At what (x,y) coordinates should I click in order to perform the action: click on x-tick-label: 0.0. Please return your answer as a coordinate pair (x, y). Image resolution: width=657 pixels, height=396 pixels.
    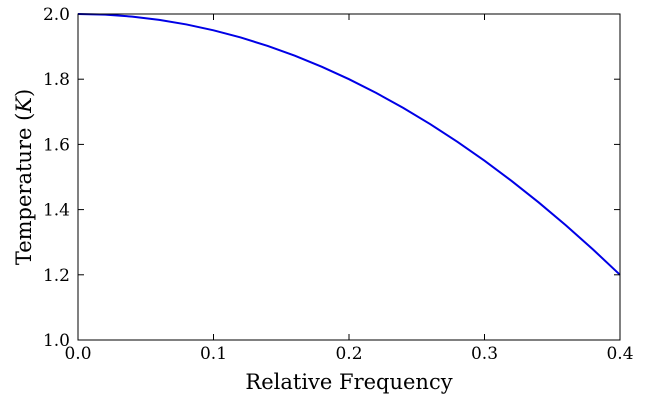
    Looking at the image, I should click on (77, 354).